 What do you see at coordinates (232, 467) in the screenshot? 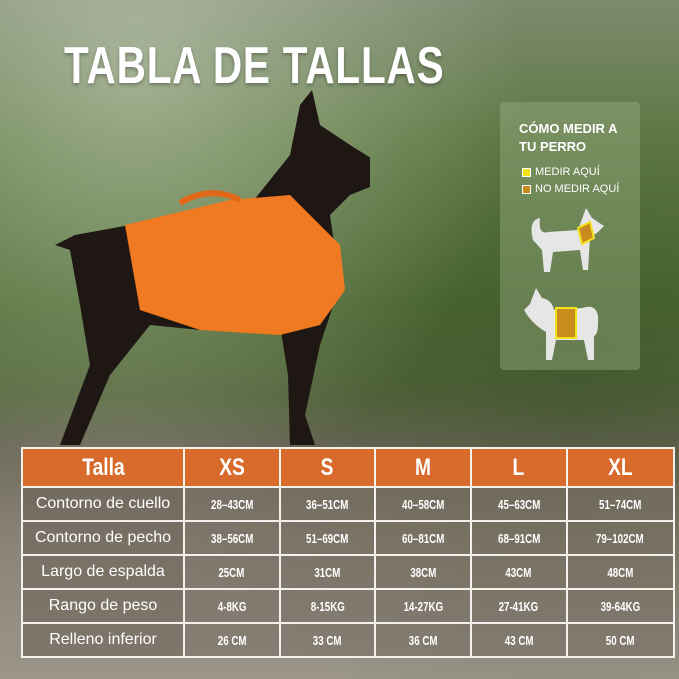
I see `header-xs: XS` at bounding box center [232, 467].